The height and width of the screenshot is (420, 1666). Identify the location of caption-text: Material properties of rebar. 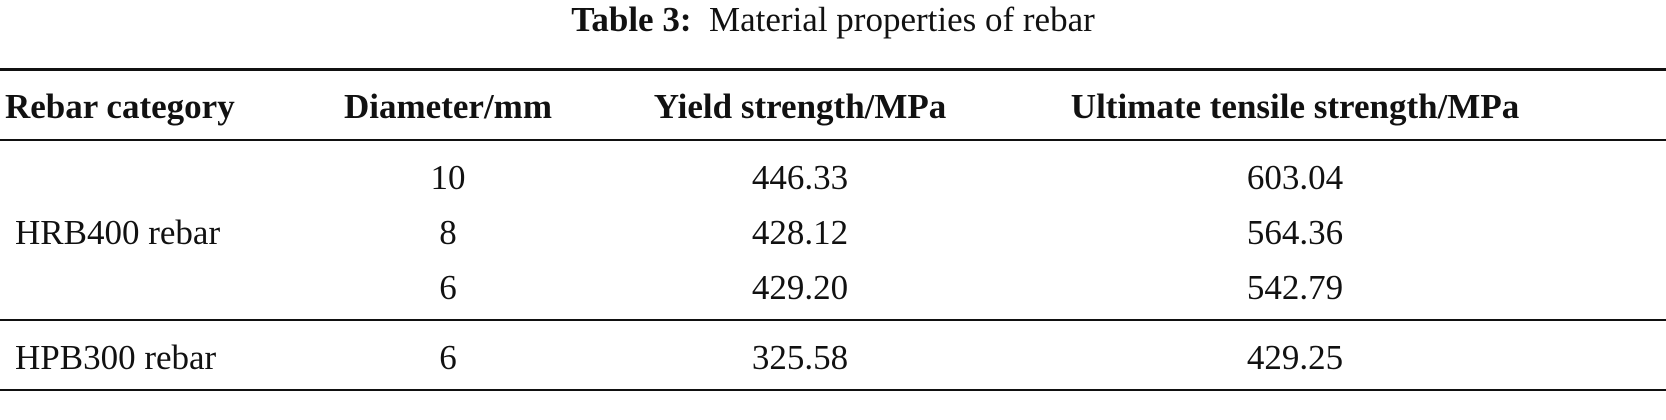
(901, 19).